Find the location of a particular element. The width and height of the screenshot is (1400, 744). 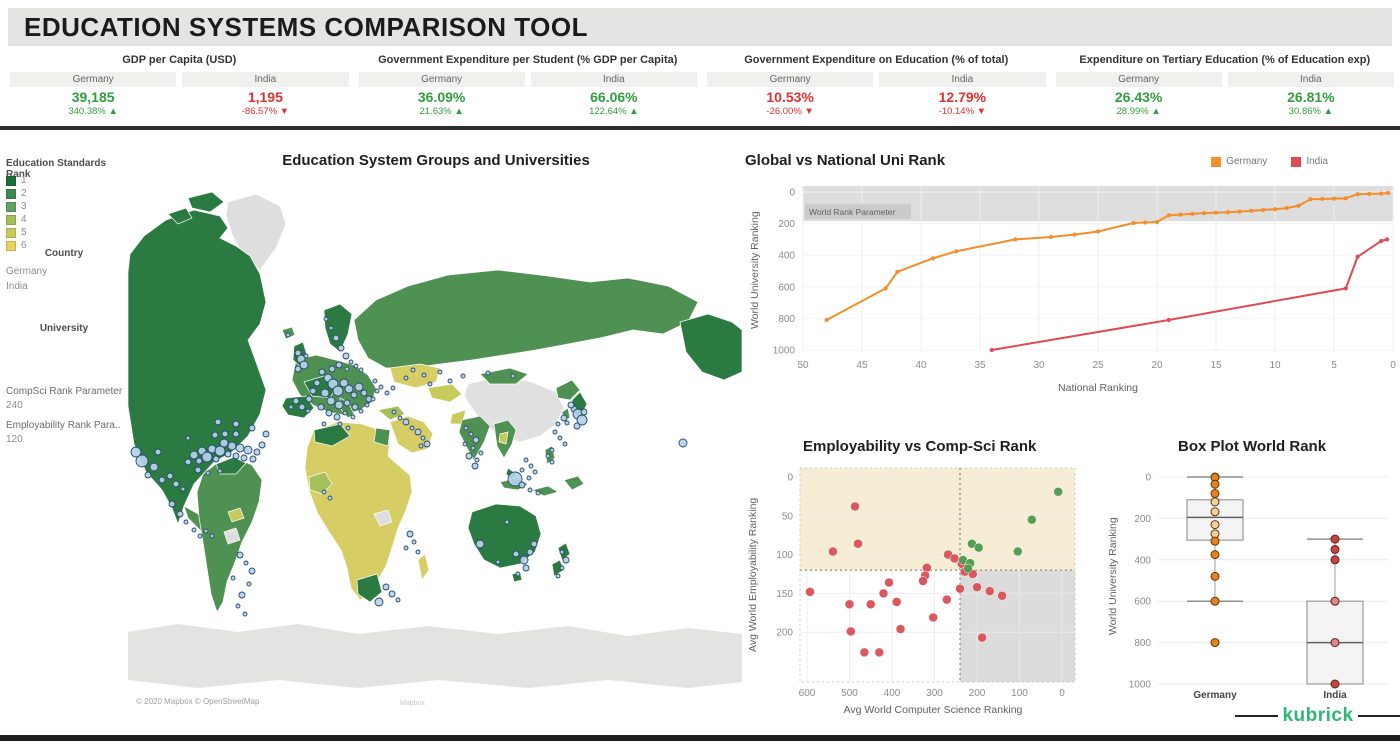

map-title: Education System Groups and Universities is located at coordinates (436, 160).